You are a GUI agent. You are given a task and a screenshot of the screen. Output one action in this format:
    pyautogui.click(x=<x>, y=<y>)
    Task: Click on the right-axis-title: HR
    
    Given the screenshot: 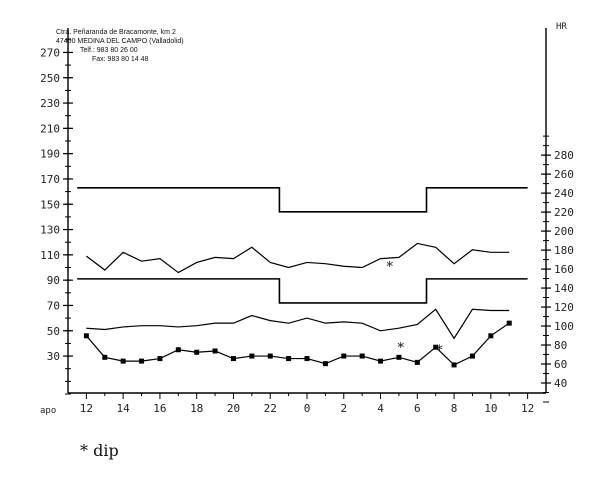 What is the action you would take?
    pyautogui.click(x=561, y=27)
    